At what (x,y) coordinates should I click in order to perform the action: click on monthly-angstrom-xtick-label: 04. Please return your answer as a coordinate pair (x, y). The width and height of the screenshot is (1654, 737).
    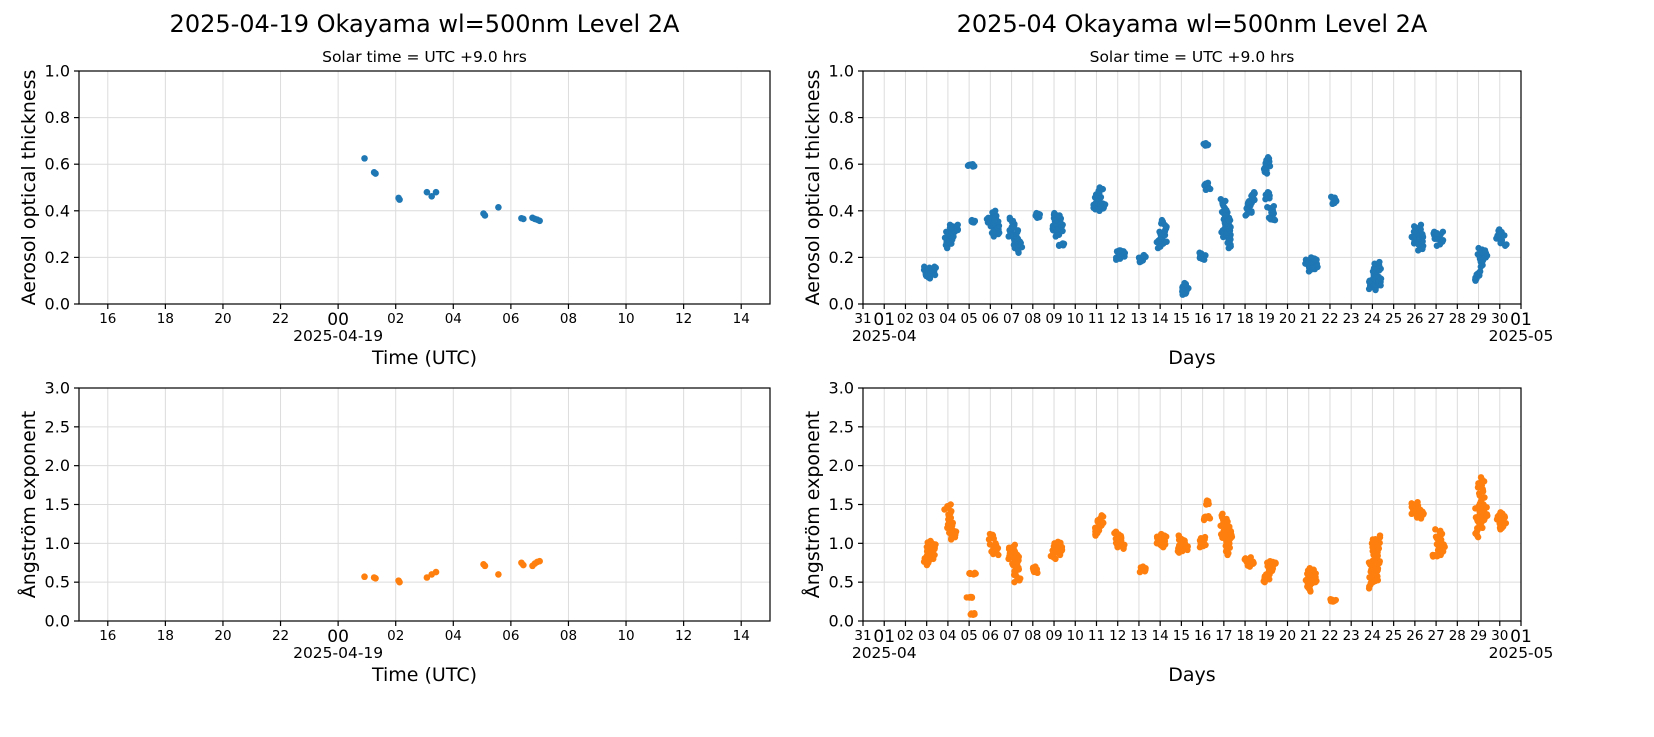
    Looking at the image, I should click on (947, 636).